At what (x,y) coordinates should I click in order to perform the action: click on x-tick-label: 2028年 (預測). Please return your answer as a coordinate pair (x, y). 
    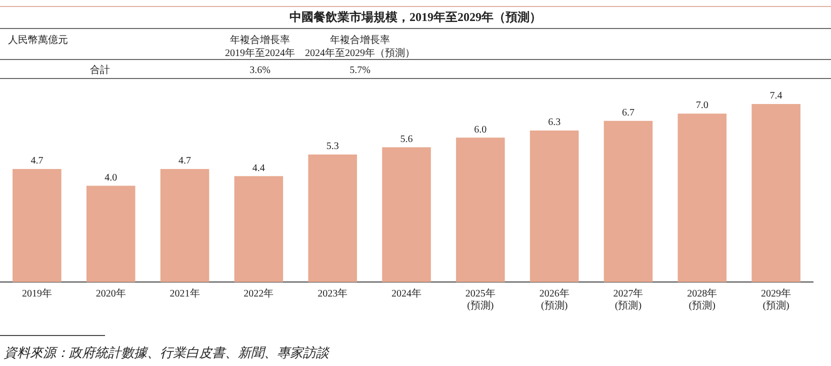
    Looking at the image, I should click on (702, 300).